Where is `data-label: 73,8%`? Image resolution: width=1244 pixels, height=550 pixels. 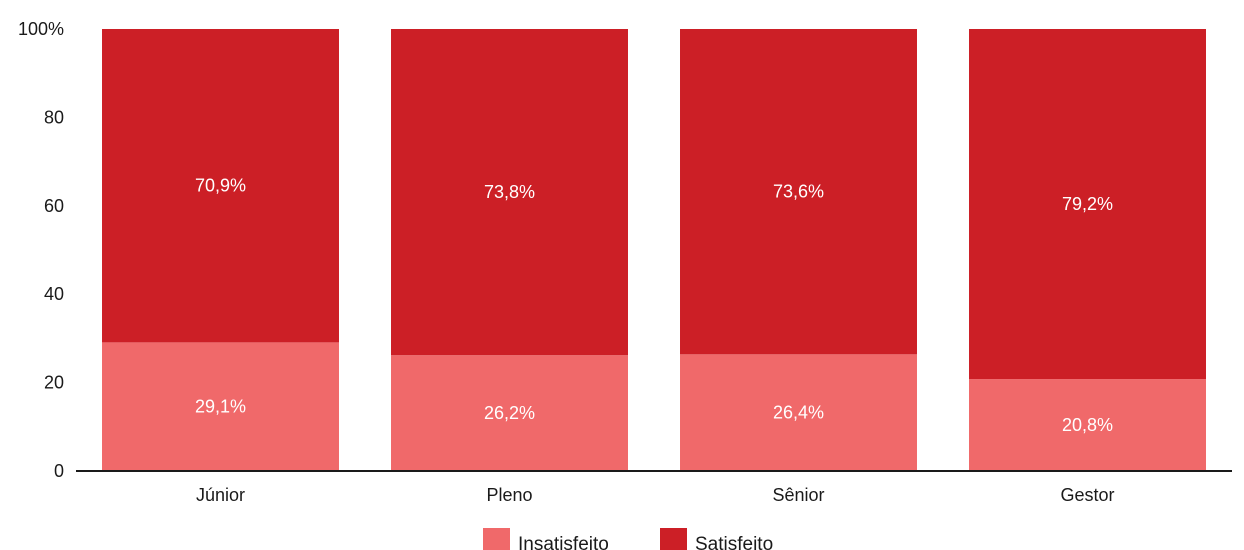 data-label: 73,8% is located at coordinates (509, 192).